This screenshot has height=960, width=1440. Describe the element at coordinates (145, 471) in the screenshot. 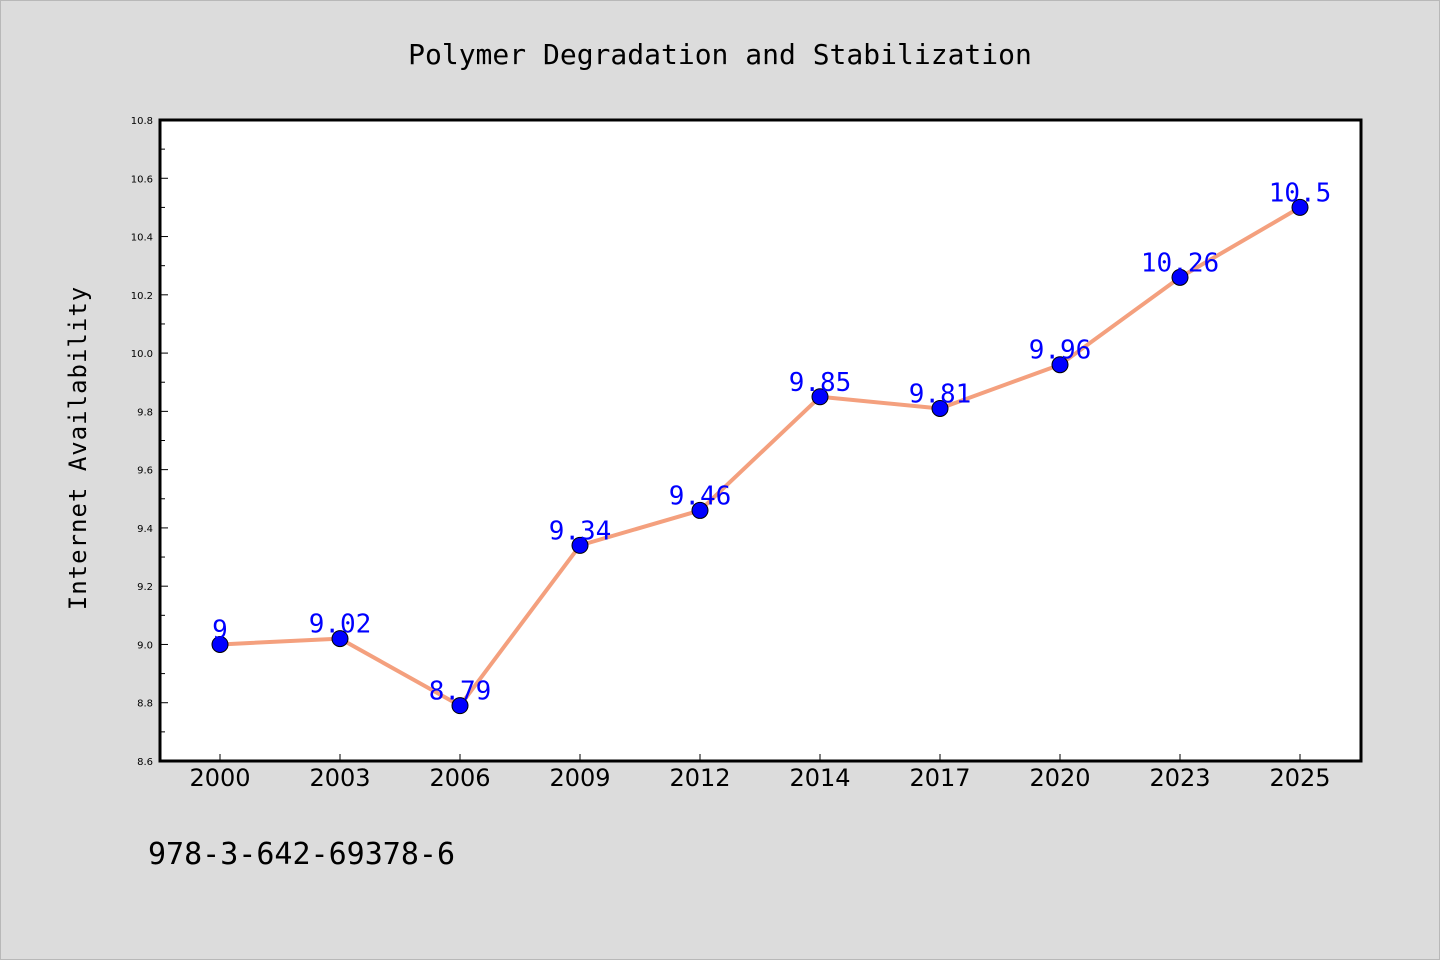

I see `y-tick-label: 9.6` at that location.